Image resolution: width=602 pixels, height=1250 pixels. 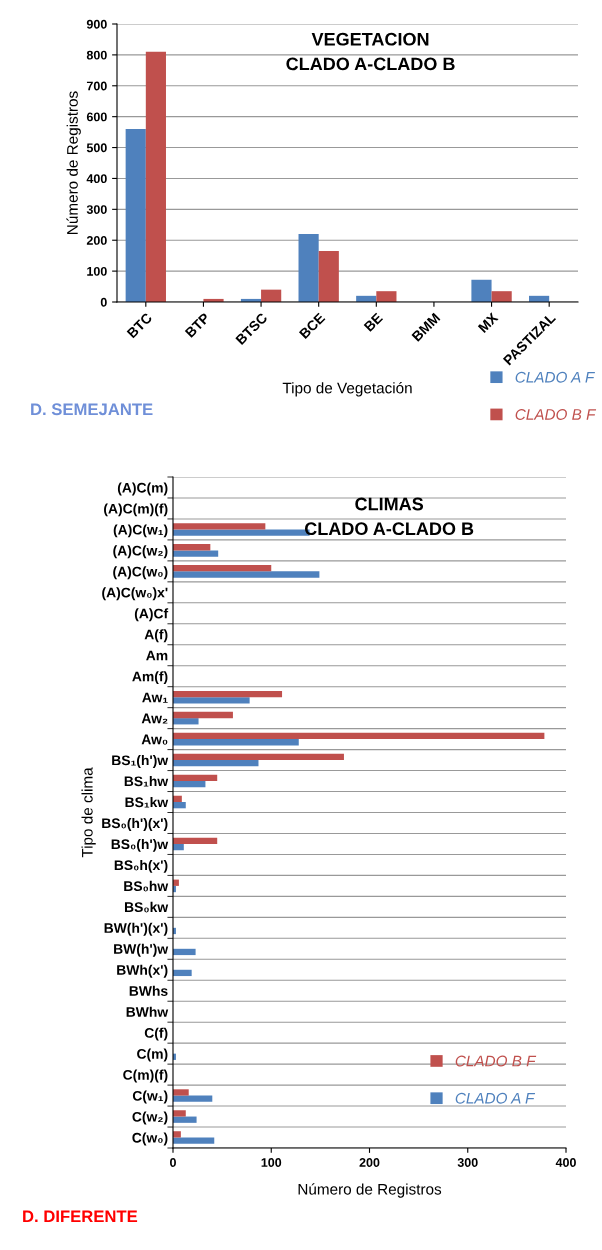 I want to click on y-axis-title: Tipo de clima, so click(x=88, y=812).